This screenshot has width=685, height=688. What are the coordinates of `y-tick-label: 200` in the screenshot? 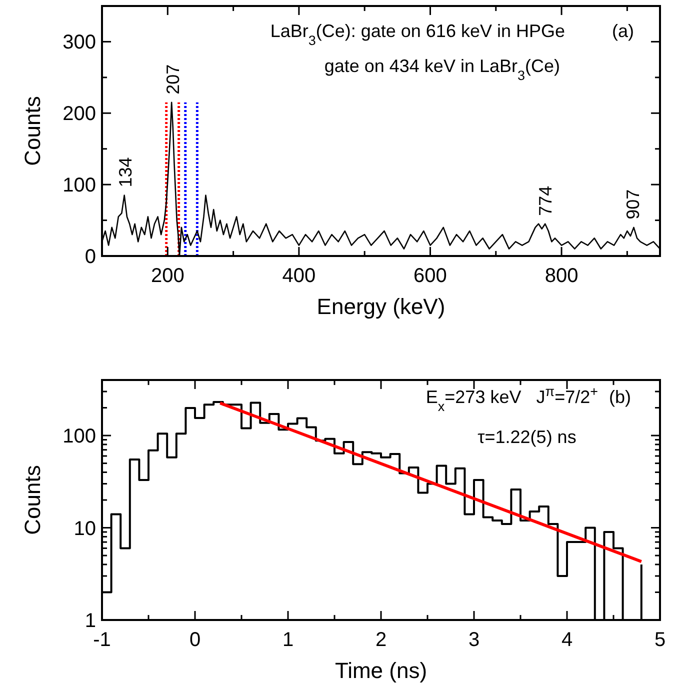 It's located at (79, 114).